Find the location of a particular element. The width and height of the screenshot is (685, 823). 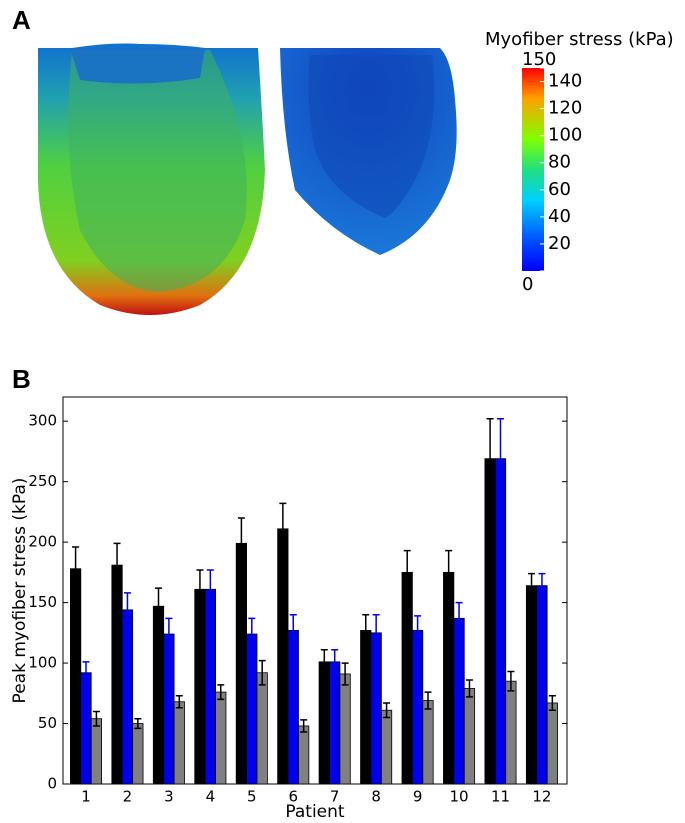

x-tick-label: 6 is located at coordinates (293, 797).